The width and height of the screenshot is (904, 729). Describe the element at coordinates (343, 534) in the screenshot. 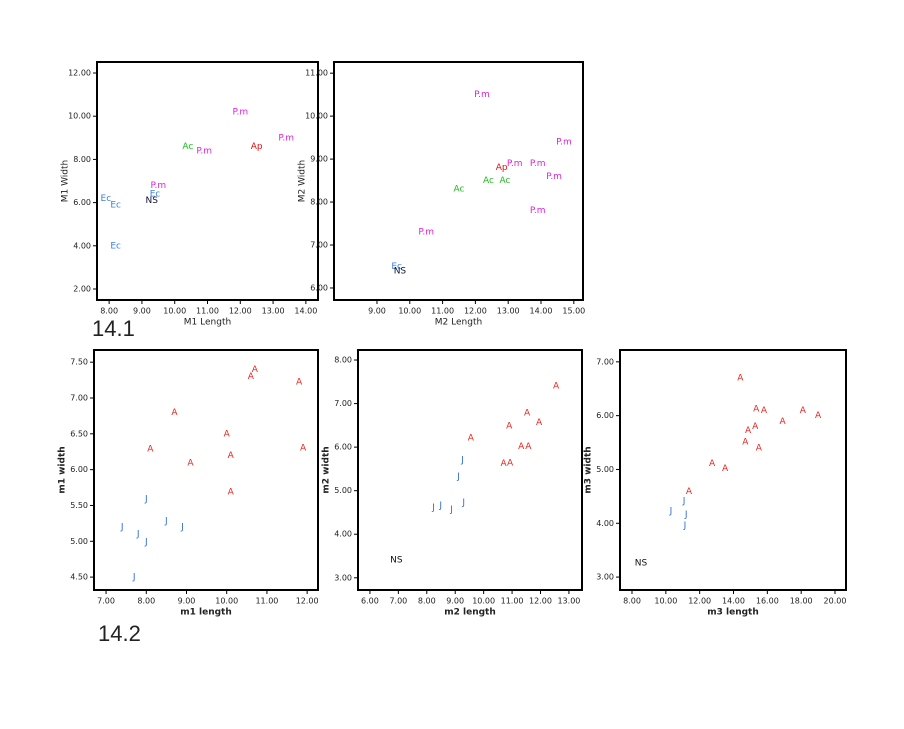

I see `y-tick-label: 4.00` at that location.